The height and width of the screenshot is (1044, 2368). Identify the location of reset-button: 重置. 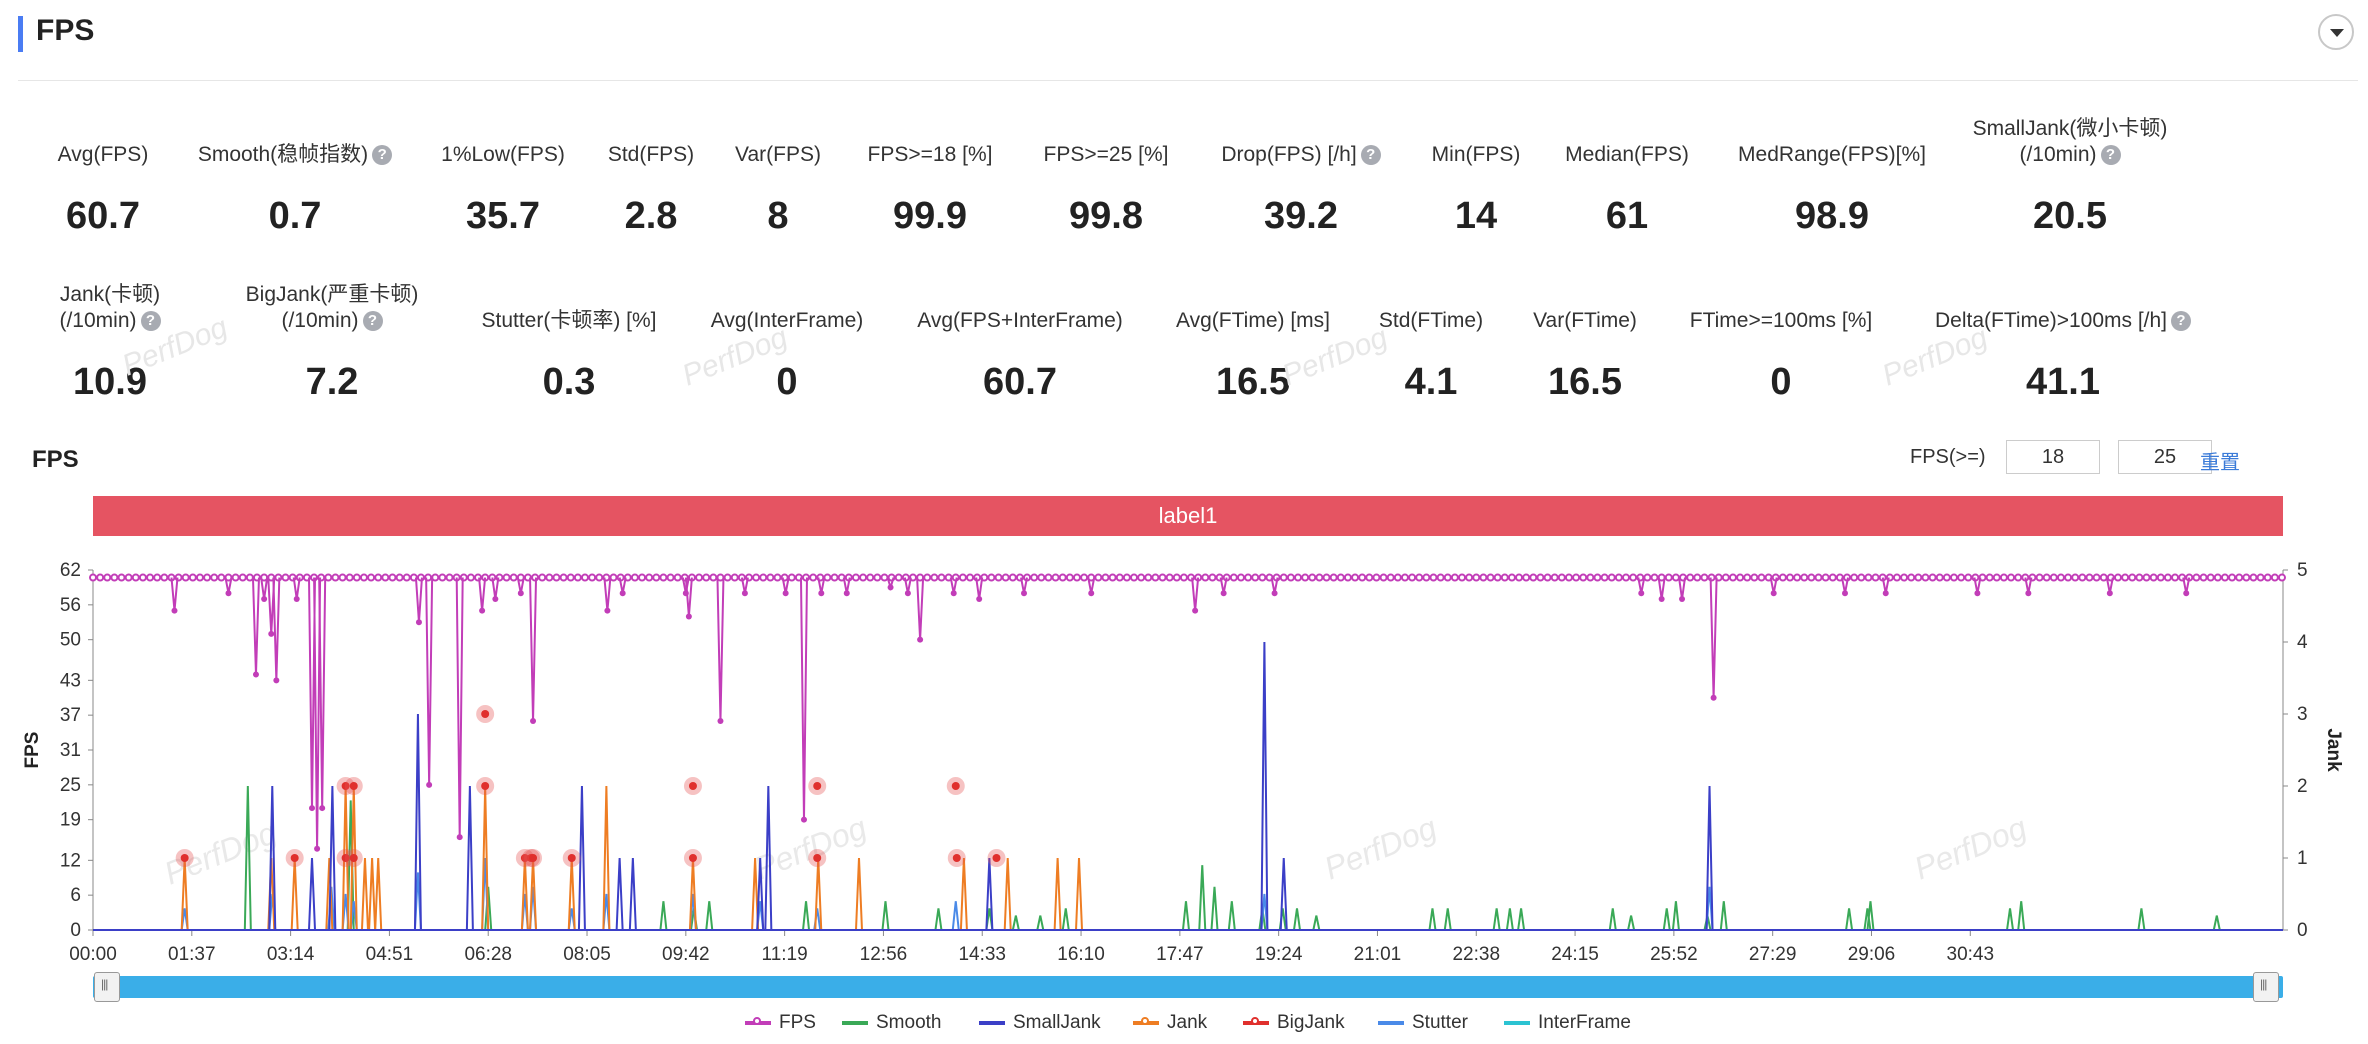
(2220, 463).